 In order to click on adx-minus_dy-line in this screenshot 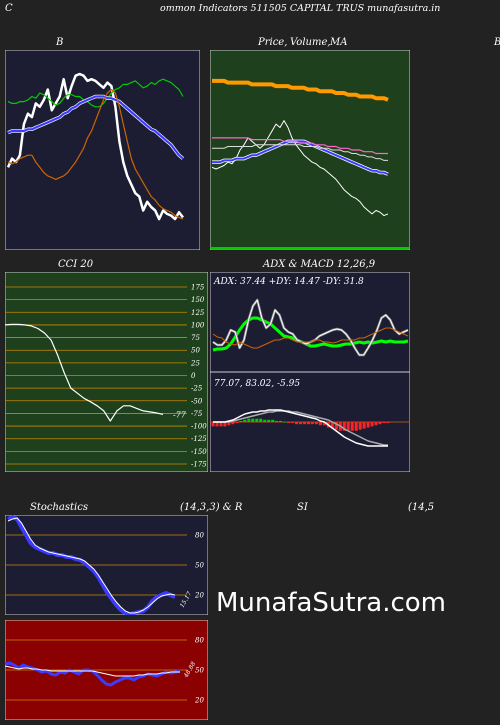, I will do `click(310, 338)`.